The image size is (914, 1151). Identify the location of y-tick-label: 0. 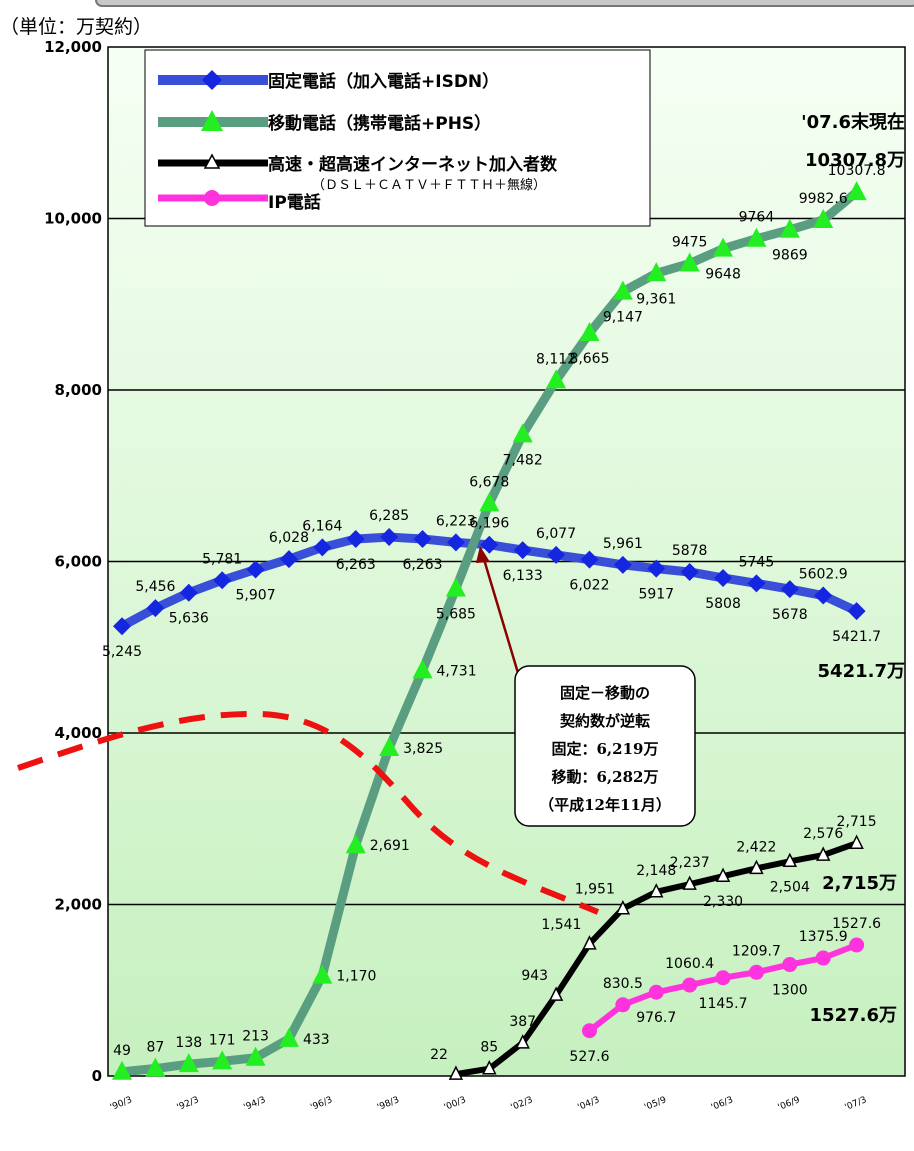
(97, 1076).